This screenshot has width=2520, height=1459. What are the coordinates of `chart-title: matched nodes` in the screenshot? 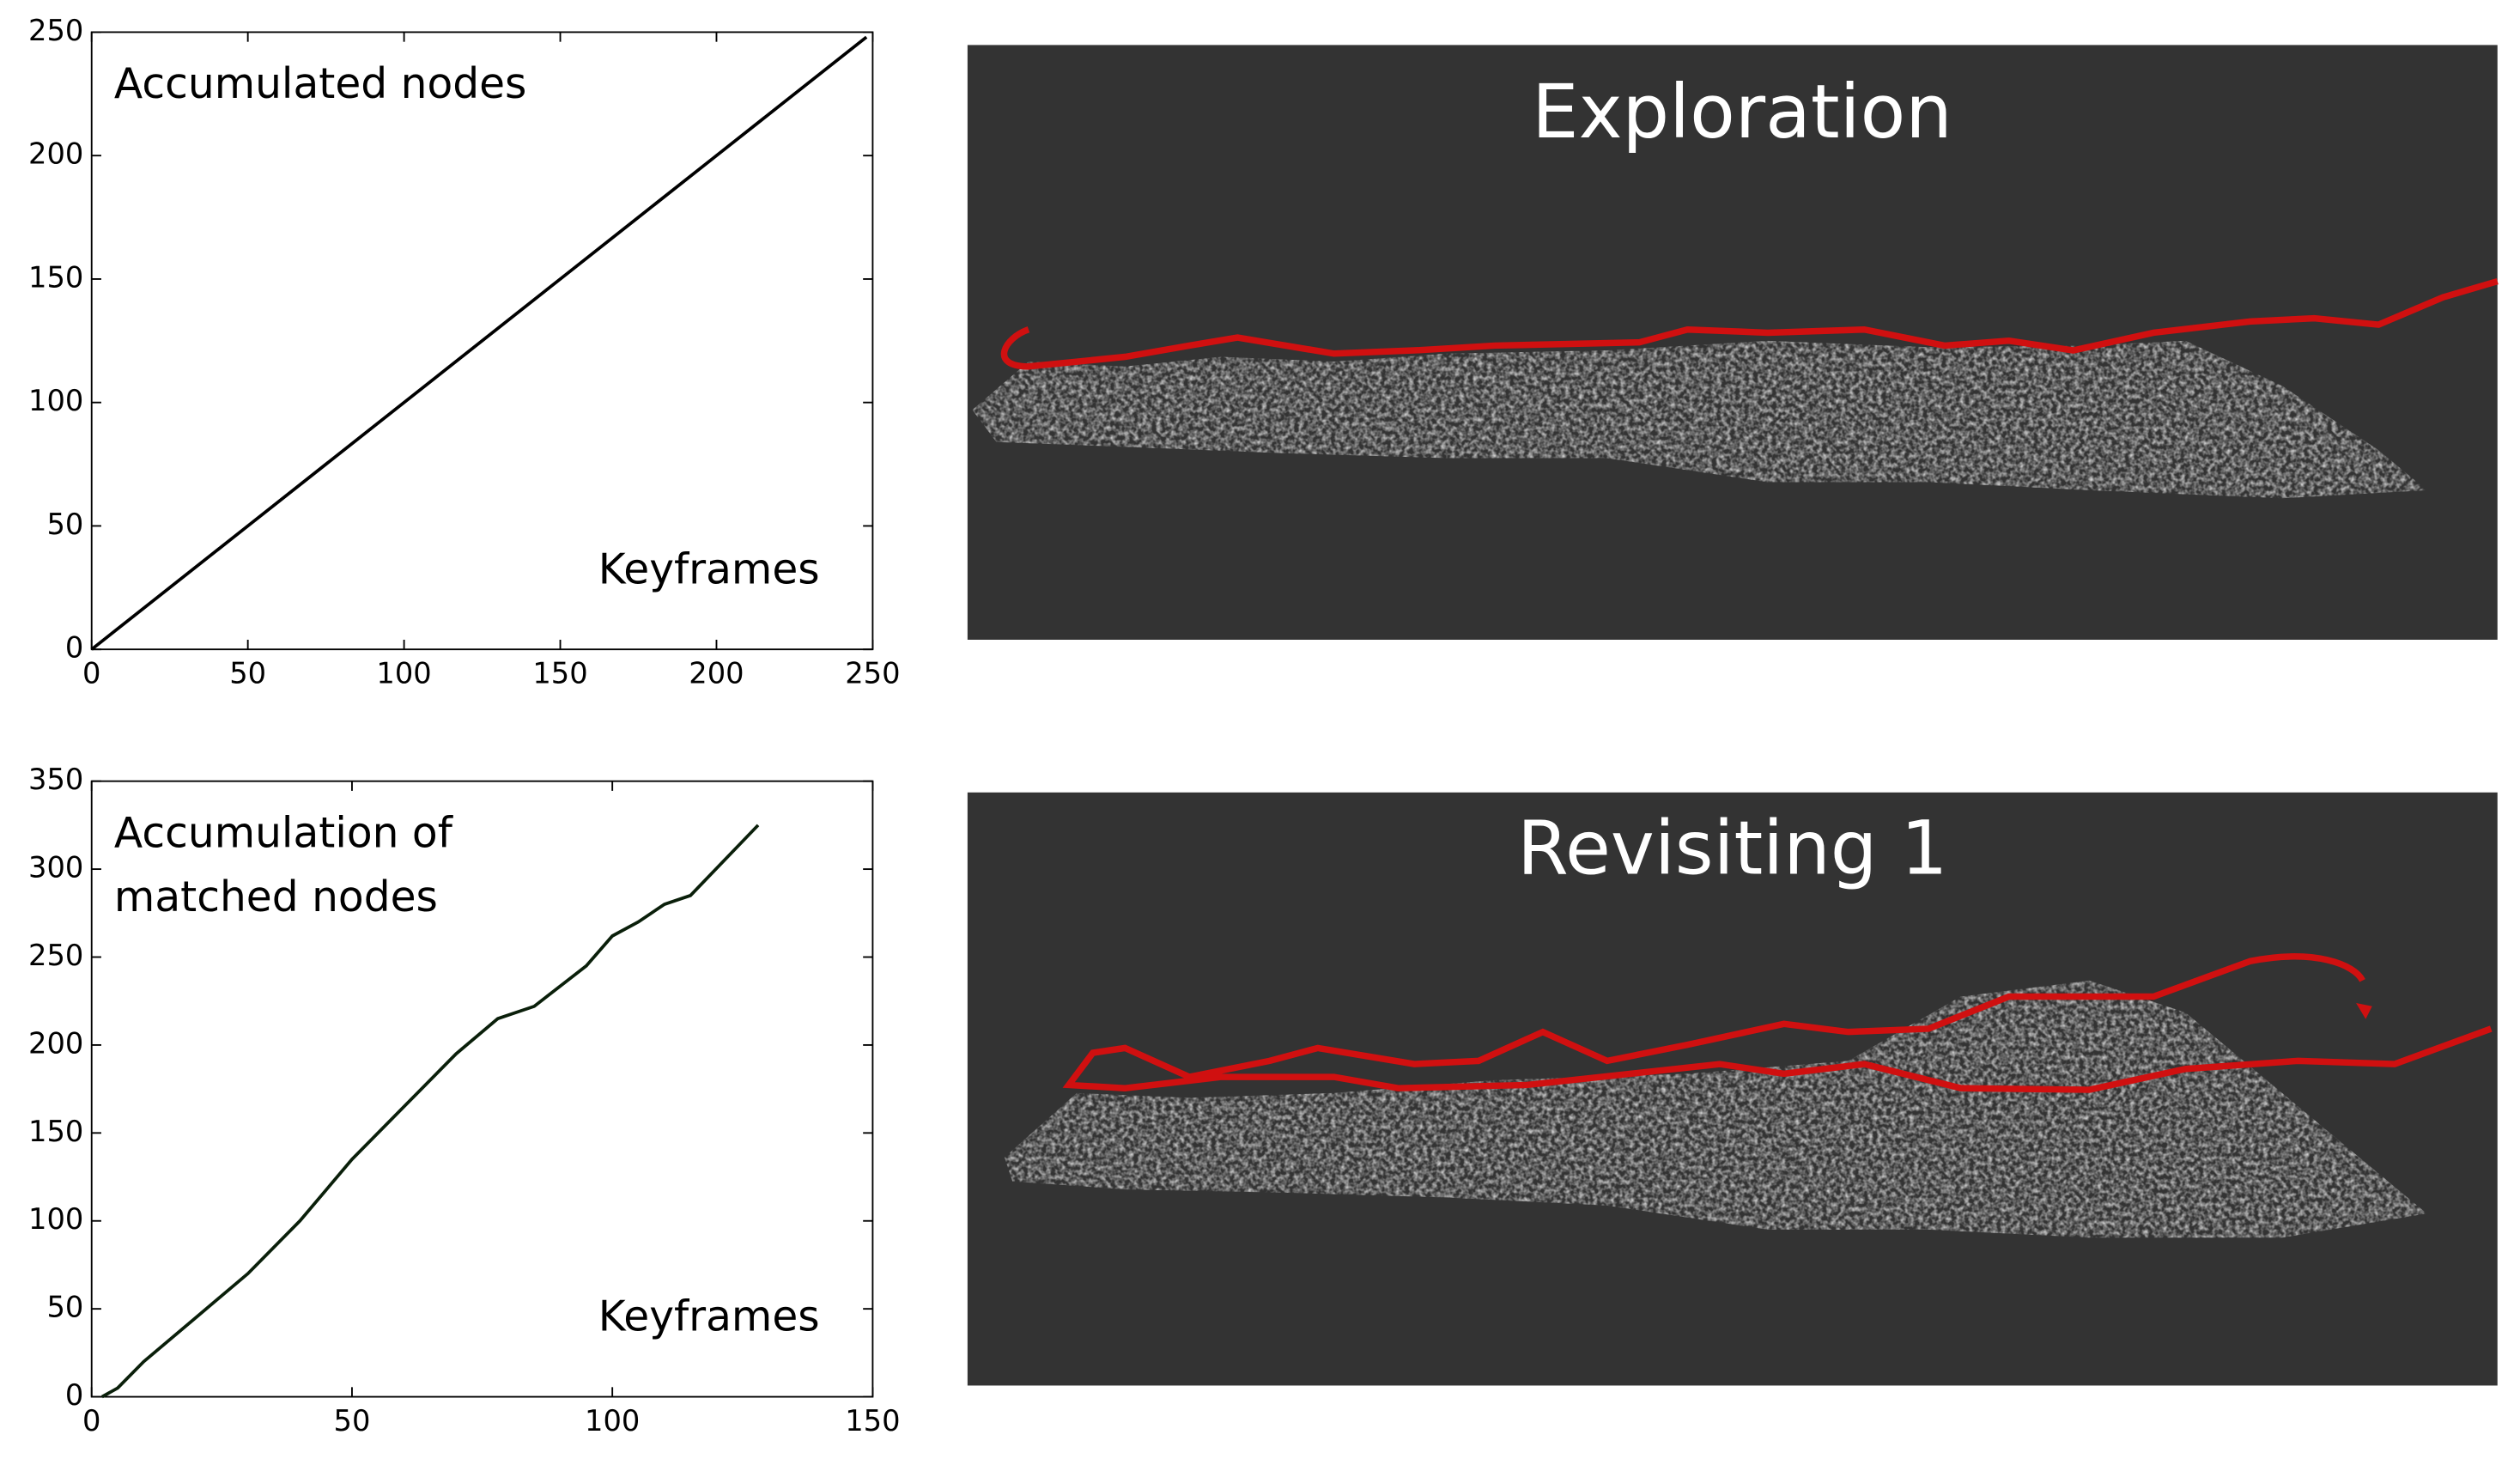 It's located at (276, 897).